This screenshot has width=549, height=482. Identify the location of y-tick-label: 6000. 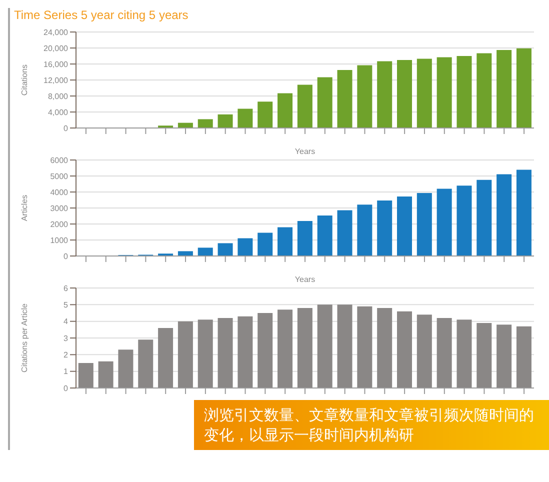
(59, 160).